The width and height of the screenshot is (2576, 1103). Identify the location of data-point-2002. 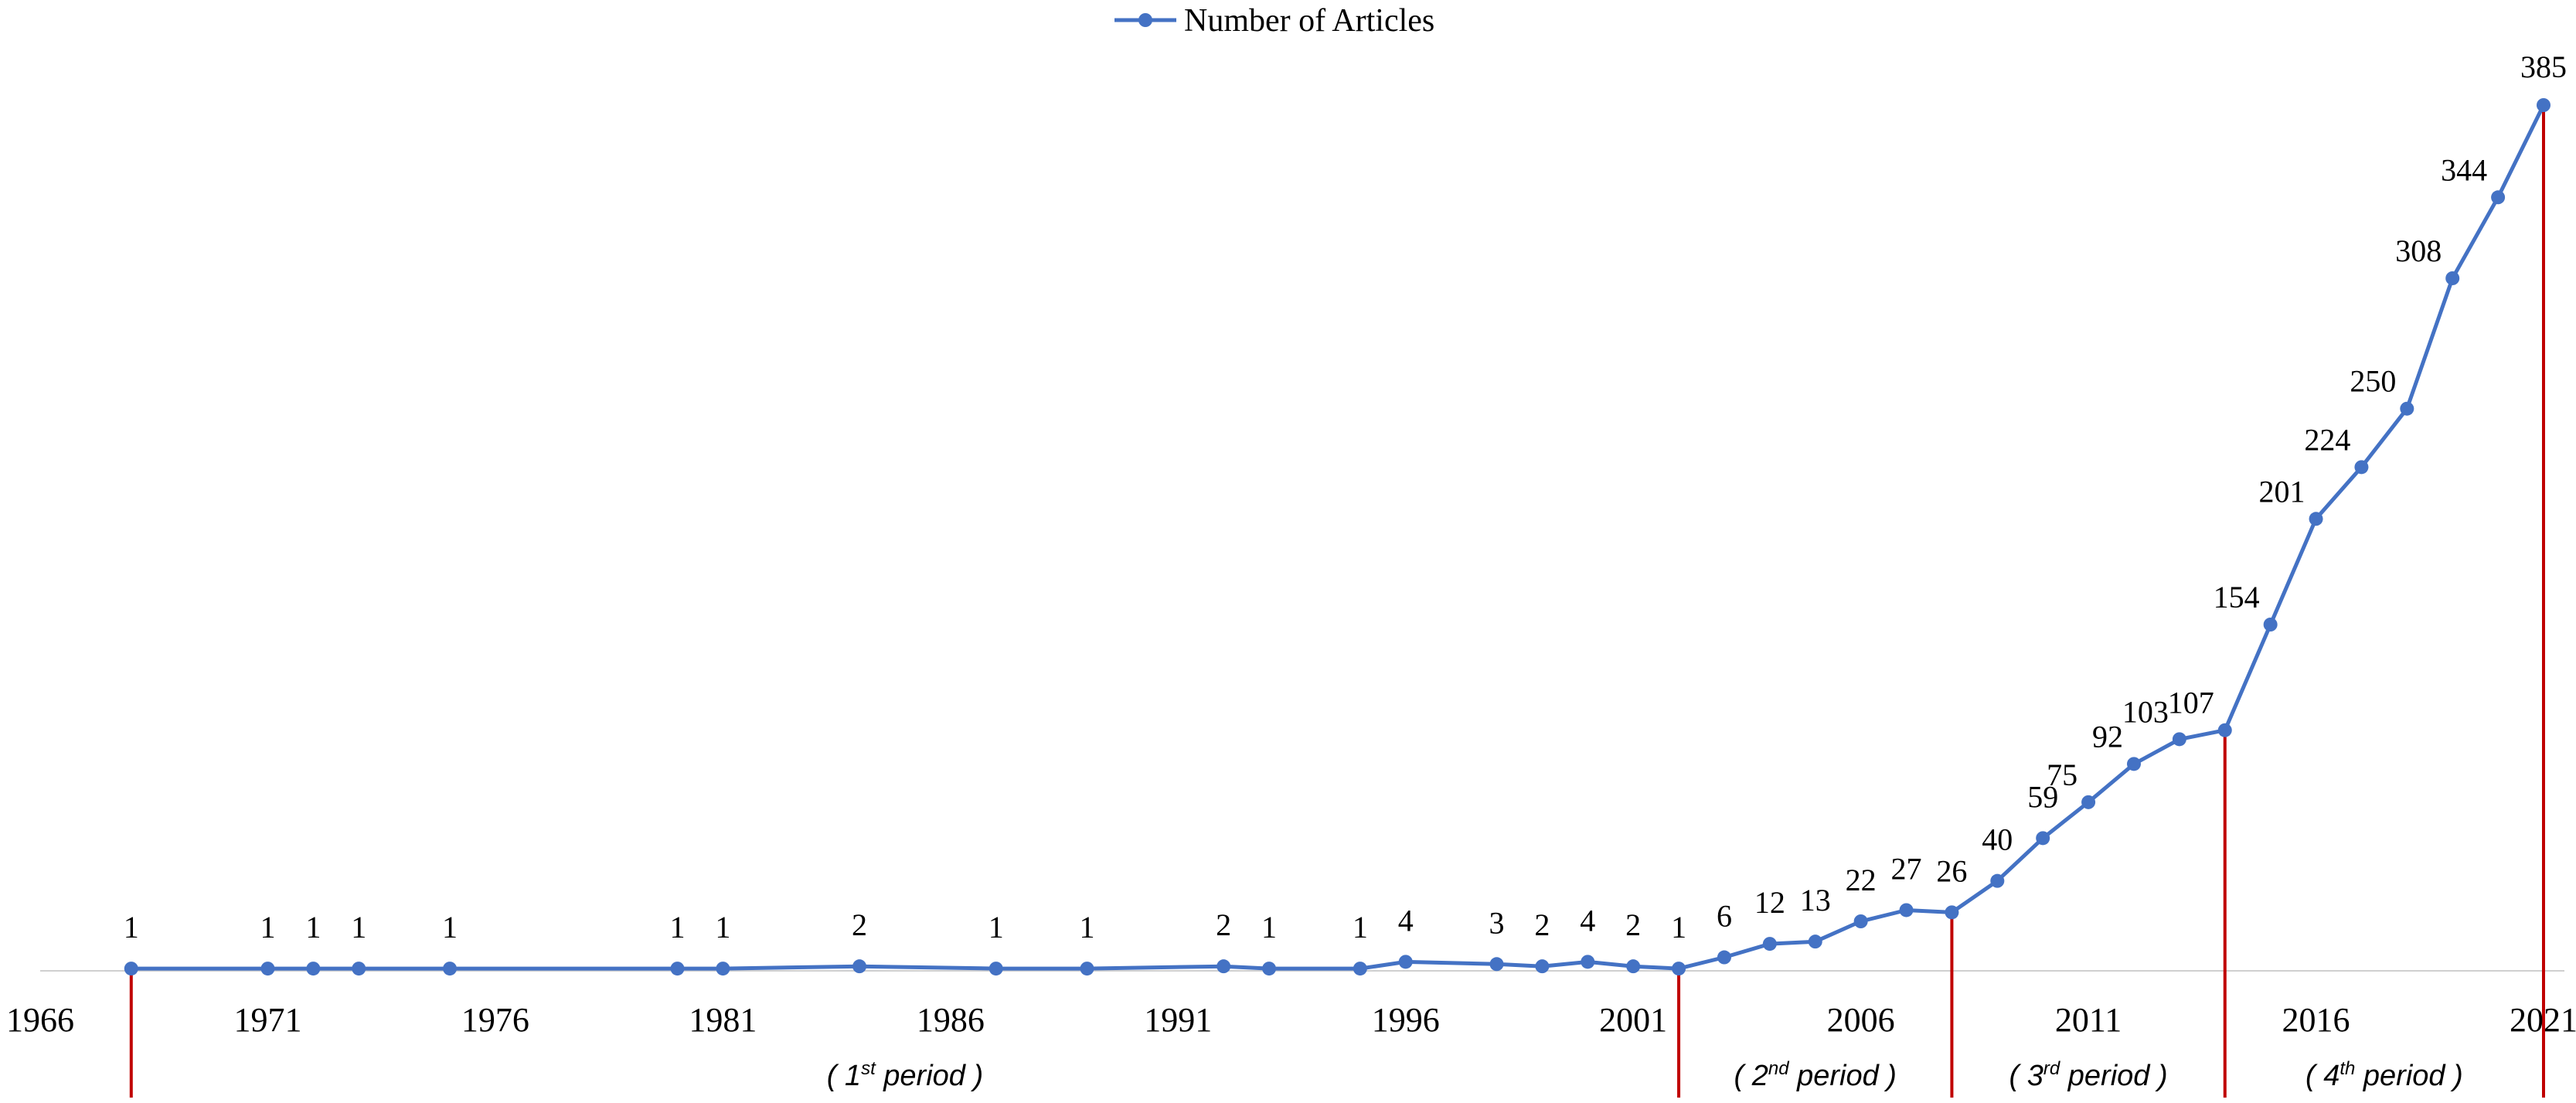
(1679, 969).